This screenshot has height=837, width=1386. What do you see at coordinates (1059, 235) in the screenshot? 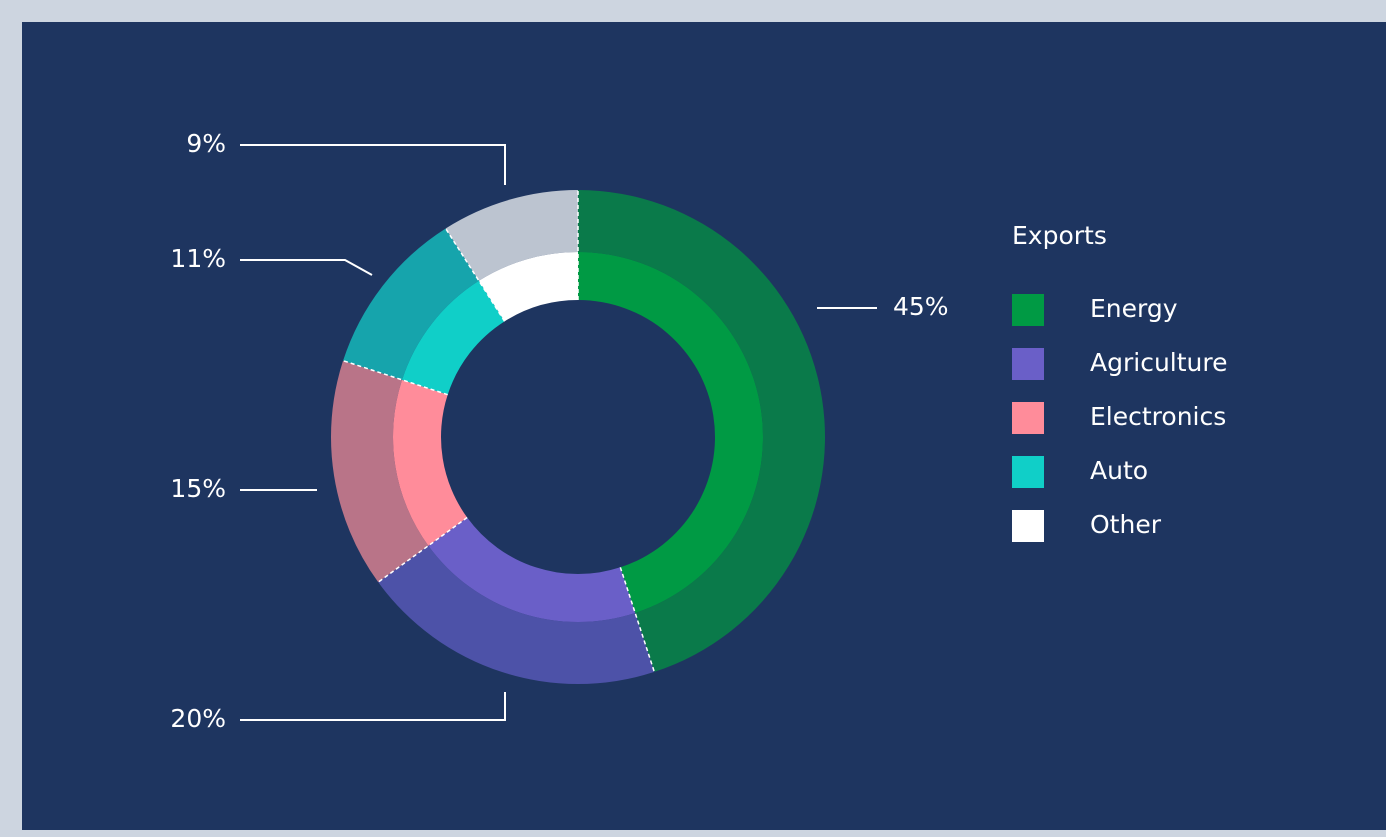
I see `legend-title: Exports` at bounding box center [1059, 235].